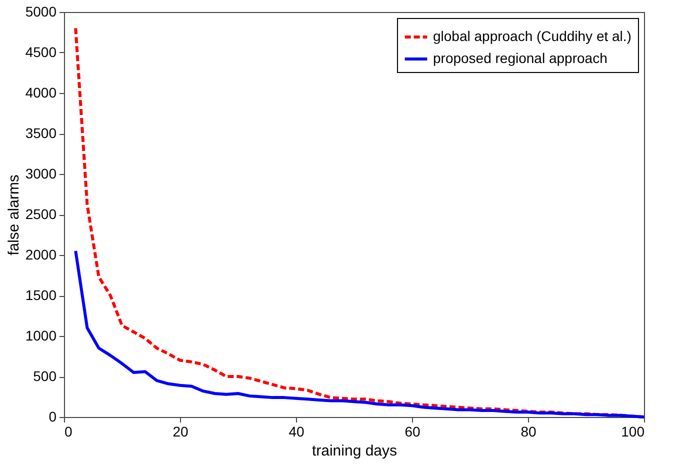  Describe the element at coordinates (41, 52) in the screenshot. I see `y-tick-label: 4500` at that location.